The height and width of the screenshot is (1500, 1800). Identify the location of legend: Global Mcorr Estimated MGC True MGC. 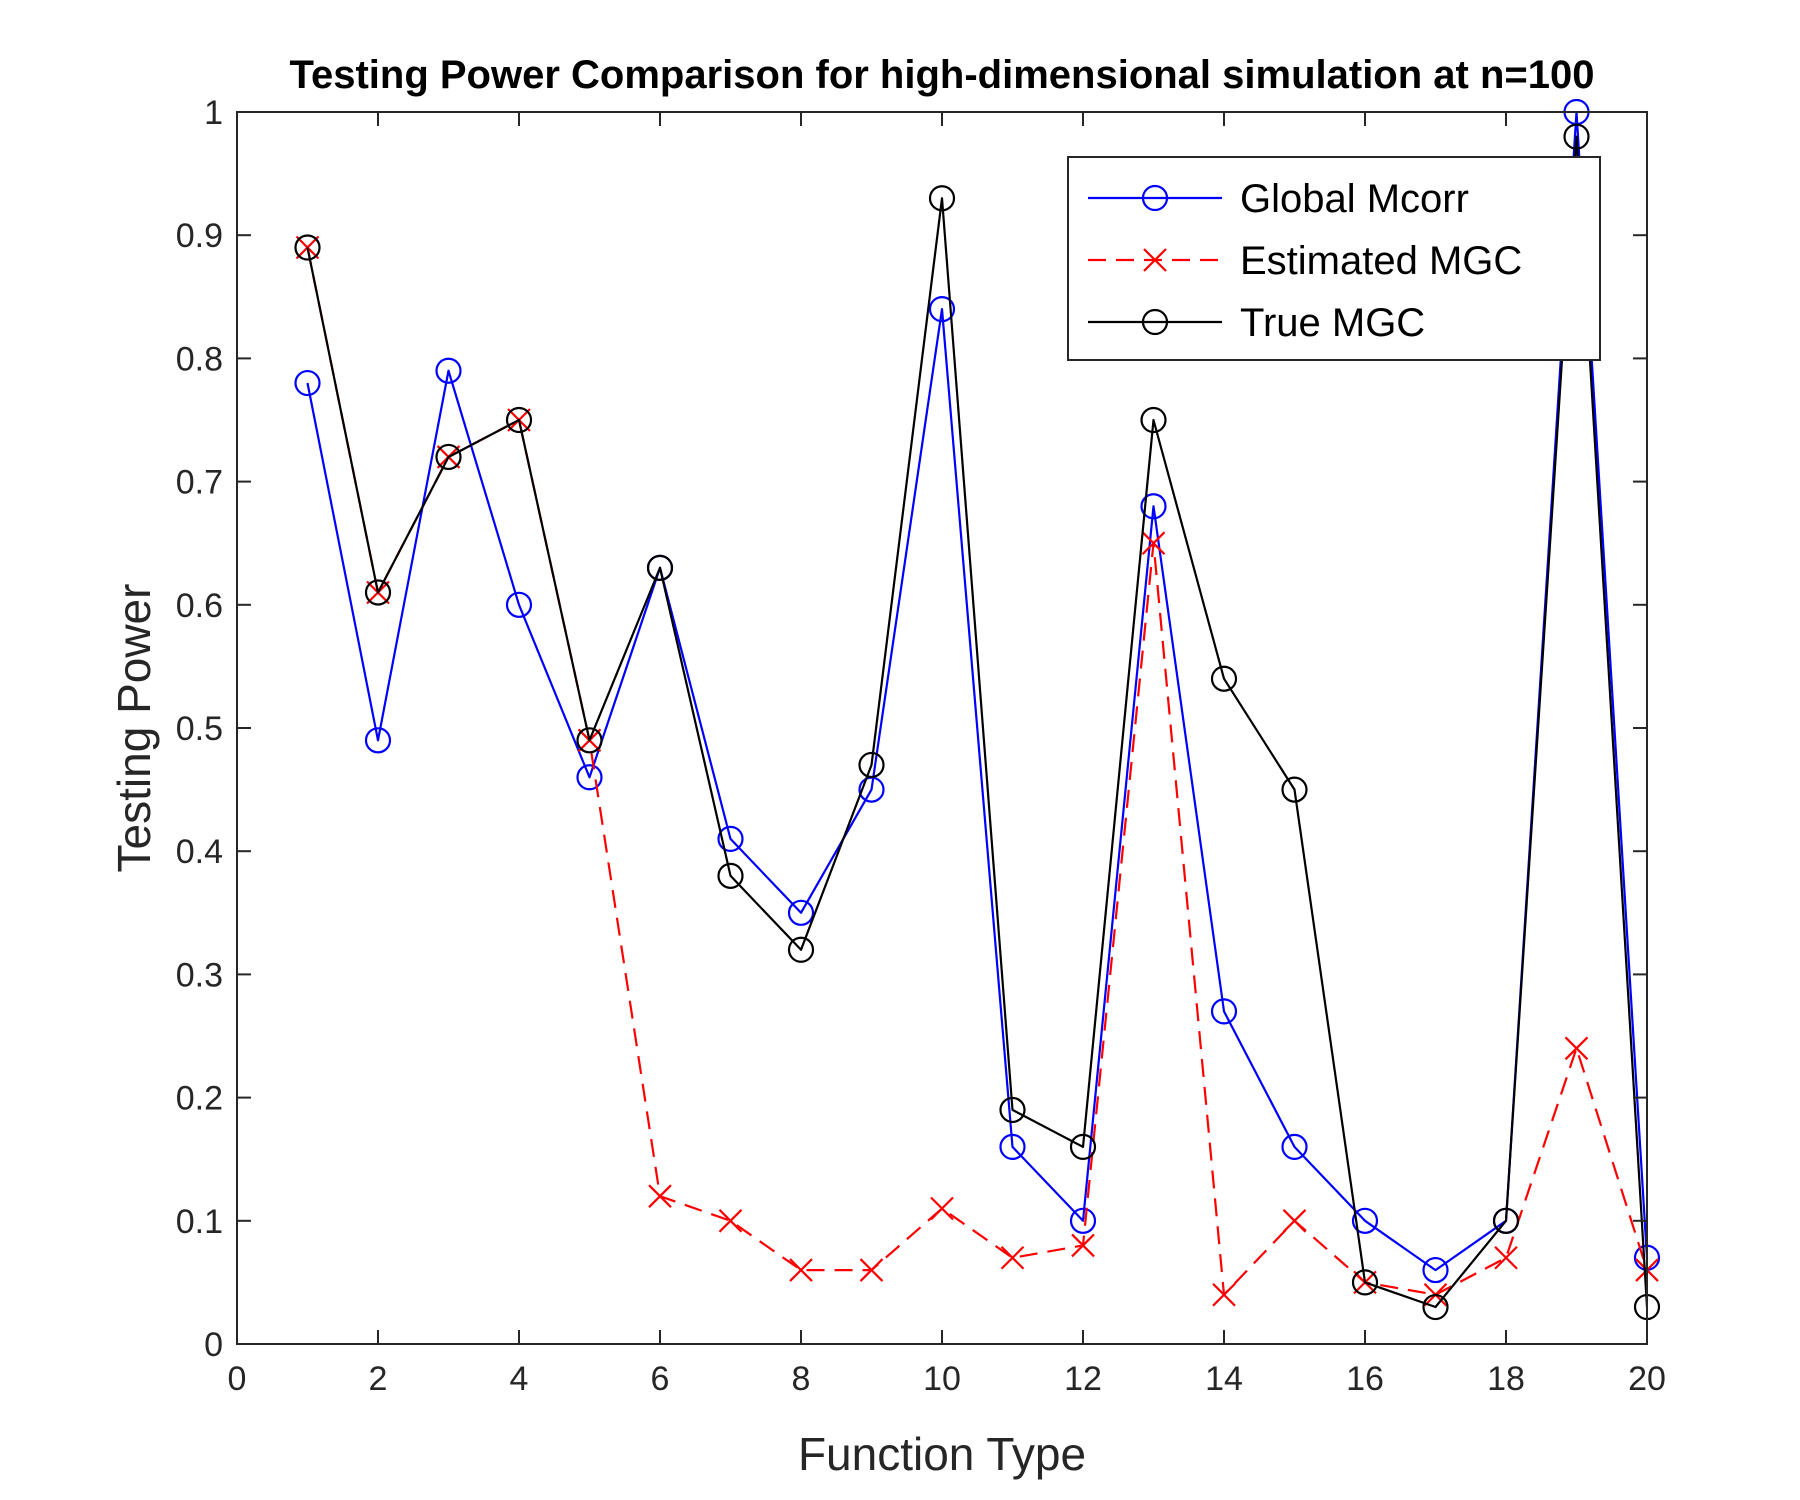
(1334, 258).